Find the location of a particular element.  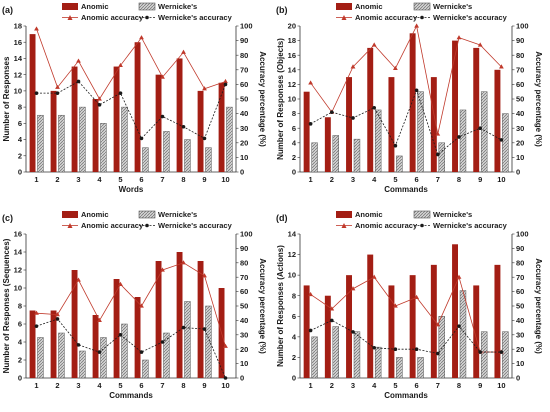

y-tick-label: 18 is located at coordinates (18, 26).